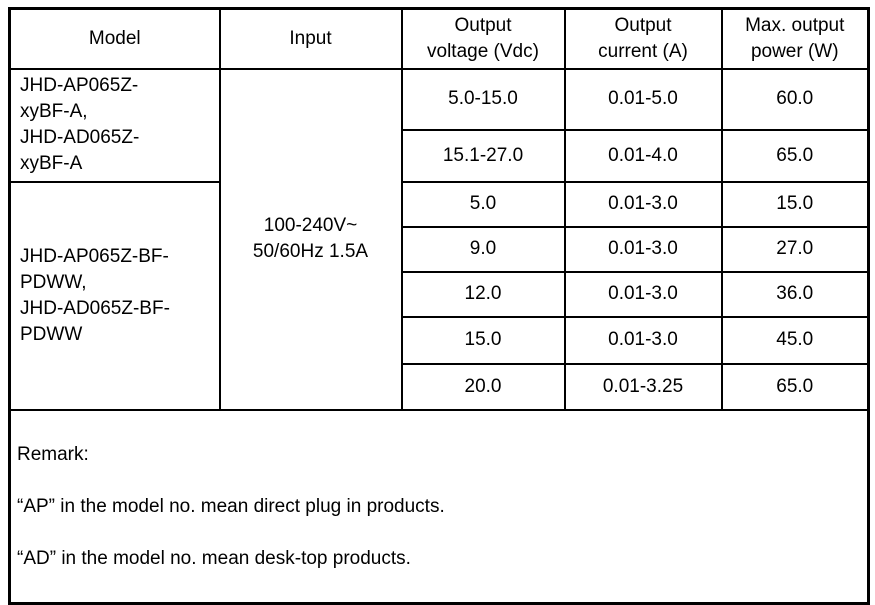 The width and height of the screenshot is (875, 605). I want to click on table-row: 15.1-27.0 0.01-4.0 65.0, so click(440, 155).